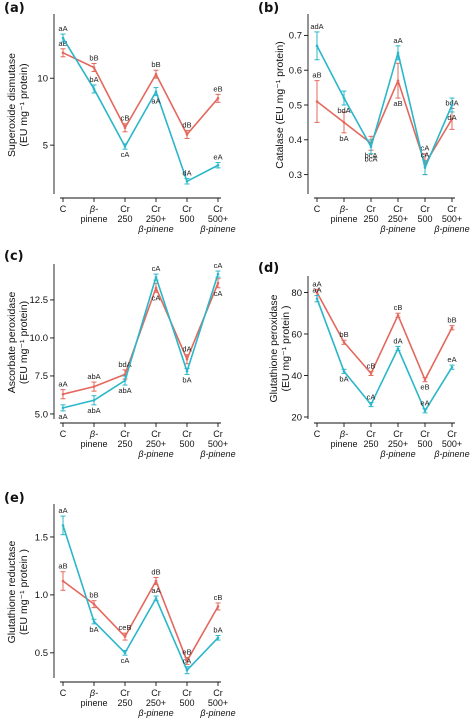 This screenshot has width=474, height=721. Describe the element at coordinates (343, 110) in the screenshot. I see `significance-label: bdA` at that location.